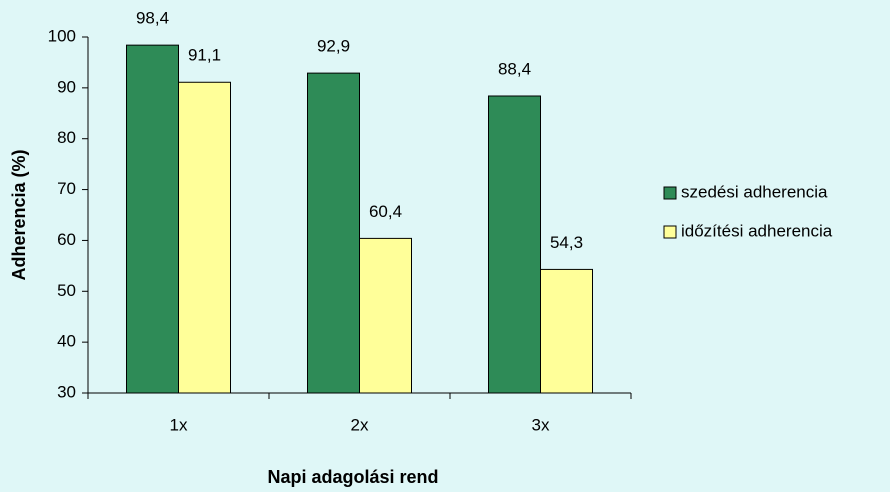 The height and width of the screenshot is (492, 890). I want to click on x-tick-label: 3x, so click(541, 424).